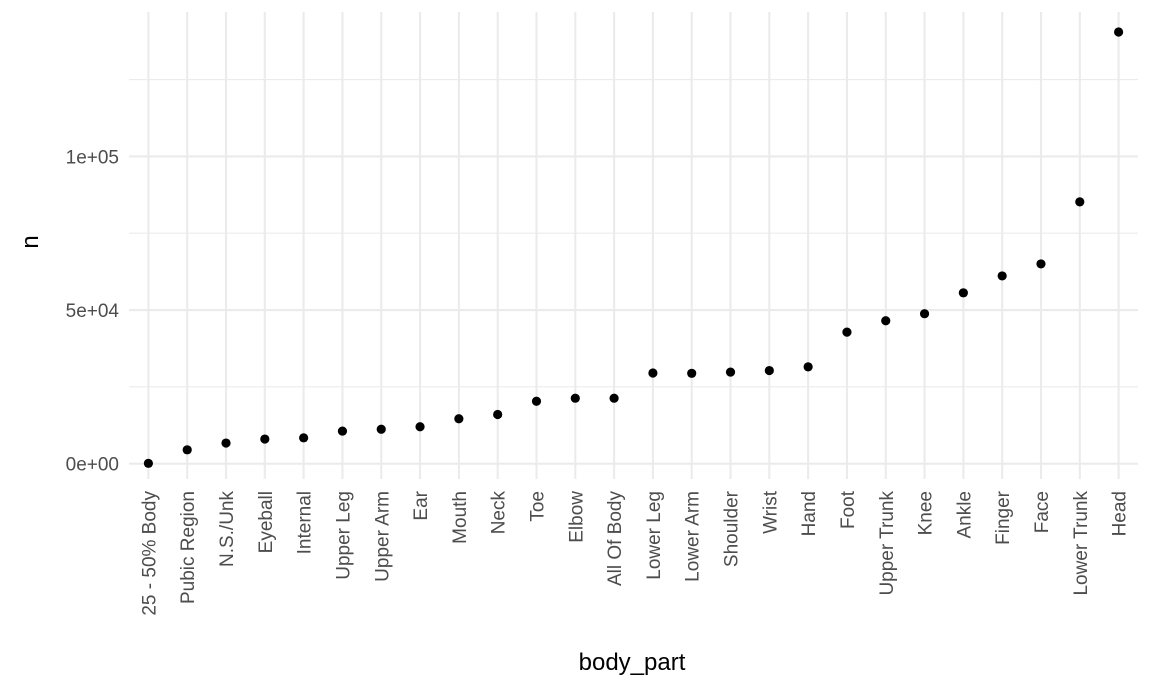 The width and height of the screenshot is (1152, 691). I want to click on x-tick-label: Internal, so click(305, 522).